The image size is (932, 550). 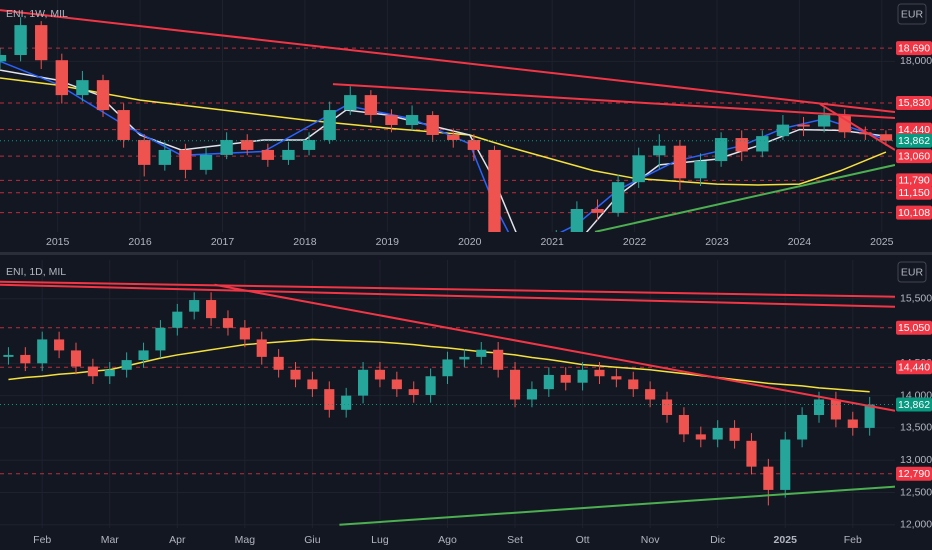 What do you see at coordinates (470, 242) in the screenshot?
I see `x-tick-label: 2020` at bounding box center [470, 242].